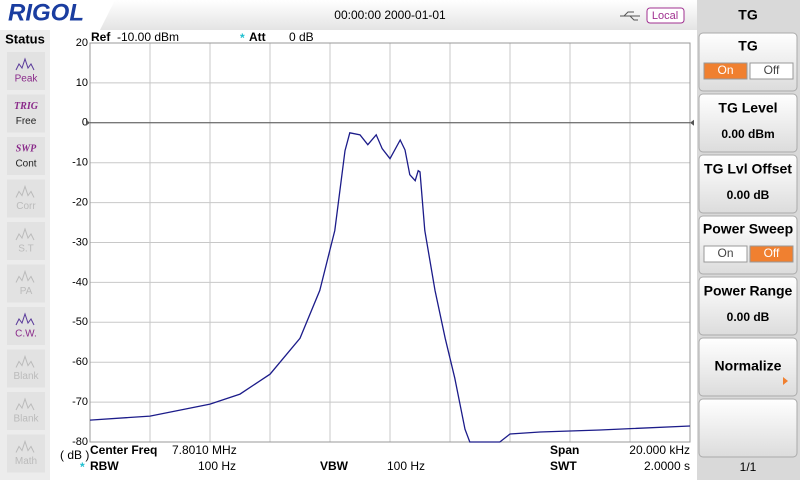 This screenshot has height=485, width=800. Describe the element at coordinates (390, 15) in the screenshot. I see `datetime: 00:00:00 2000-01-01` at that location.